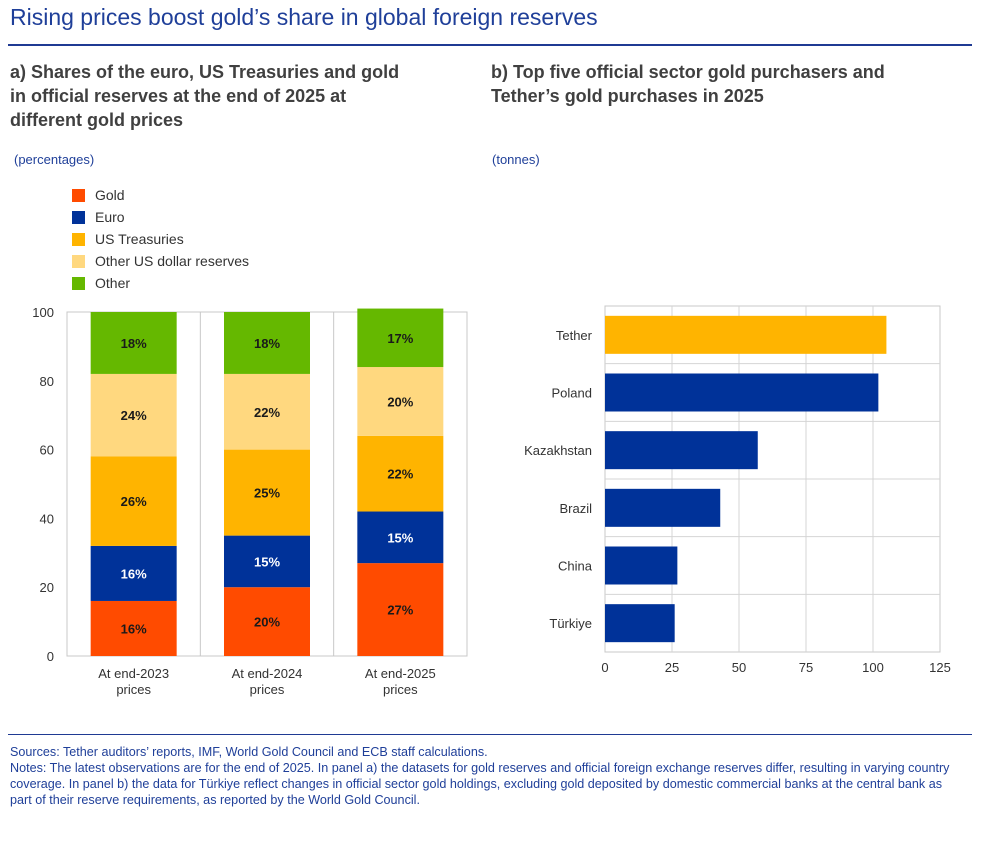  Describe the element at coordinates (172, 261) in the screenshot. I see `legend-label: Other US dollar reserves` at that location.